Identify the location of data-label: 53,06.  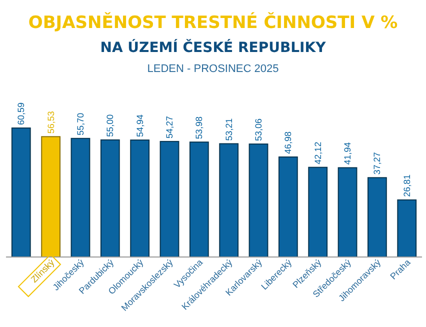
(259, 130).